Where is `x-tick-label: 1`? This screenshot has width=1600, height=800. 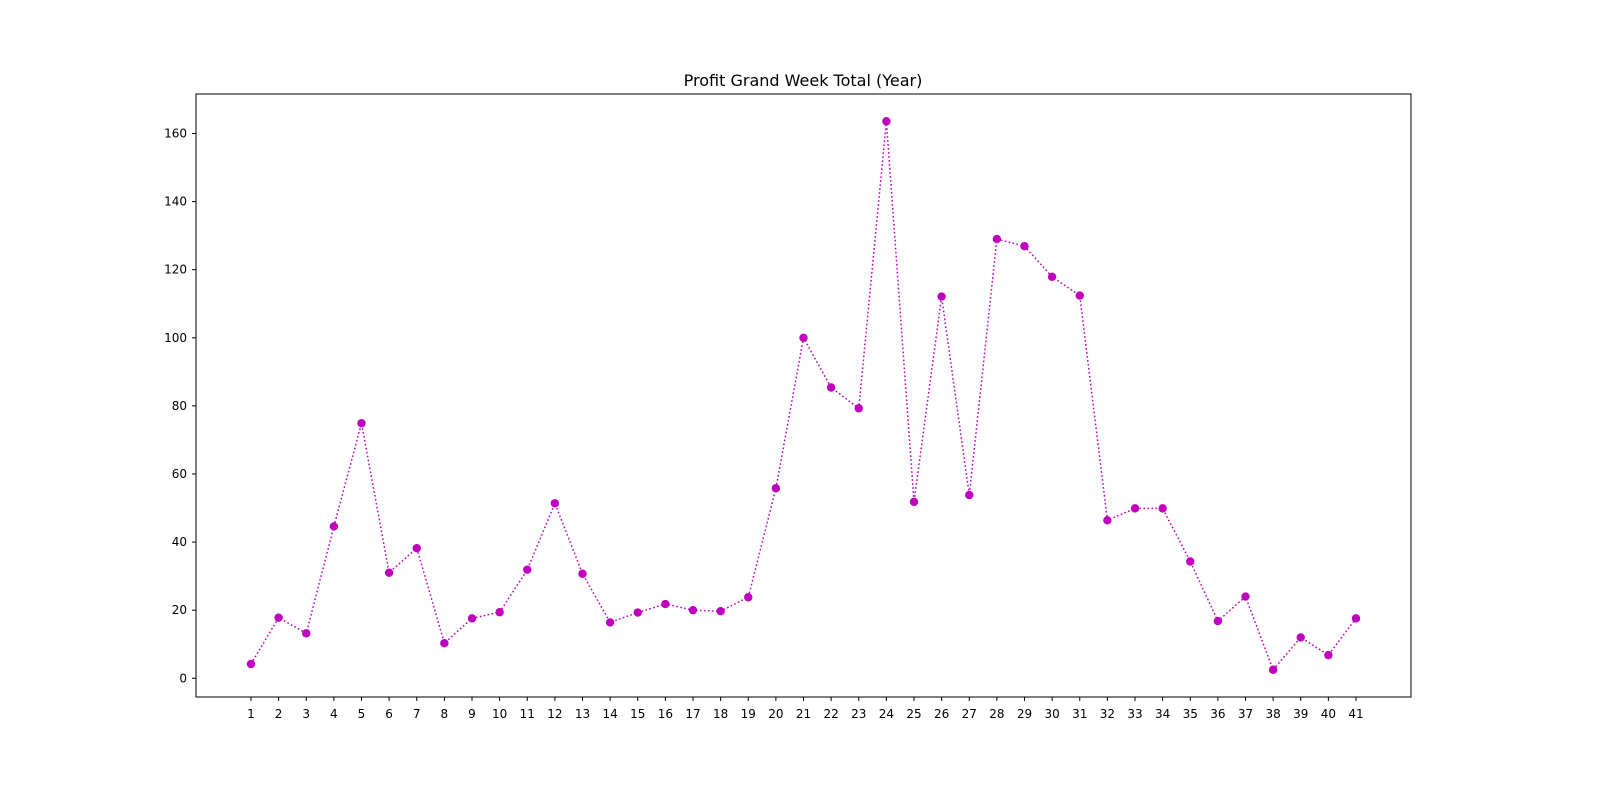
x-tick-label: 1 is located at coordinates (251, 714).